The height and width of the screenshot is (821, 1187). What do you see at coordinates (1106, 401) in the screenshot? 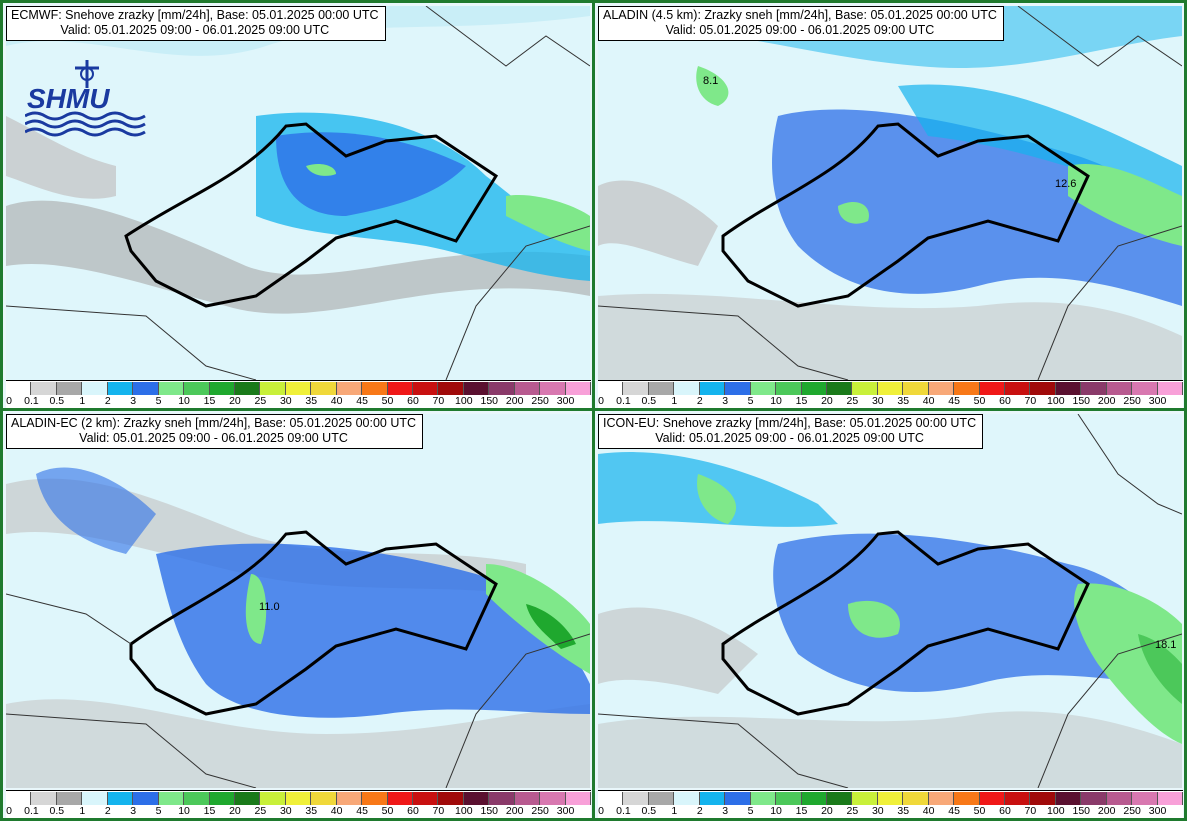
I see `legend-tick-label: 200` at bounding box center [1106, 401].